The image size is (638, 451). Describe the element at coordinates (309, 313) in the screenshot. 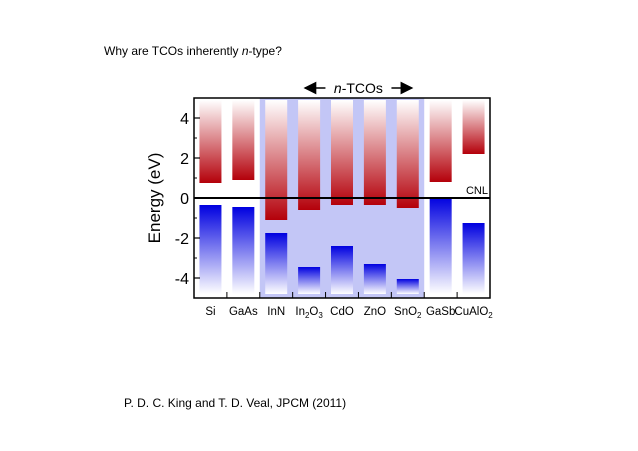

I see `category-label-in2o3: In2O3` at that location.